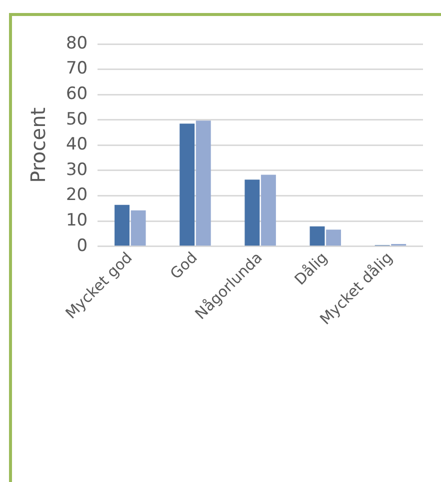  I want to click on y-tick-label: 40, so click(77, 144).